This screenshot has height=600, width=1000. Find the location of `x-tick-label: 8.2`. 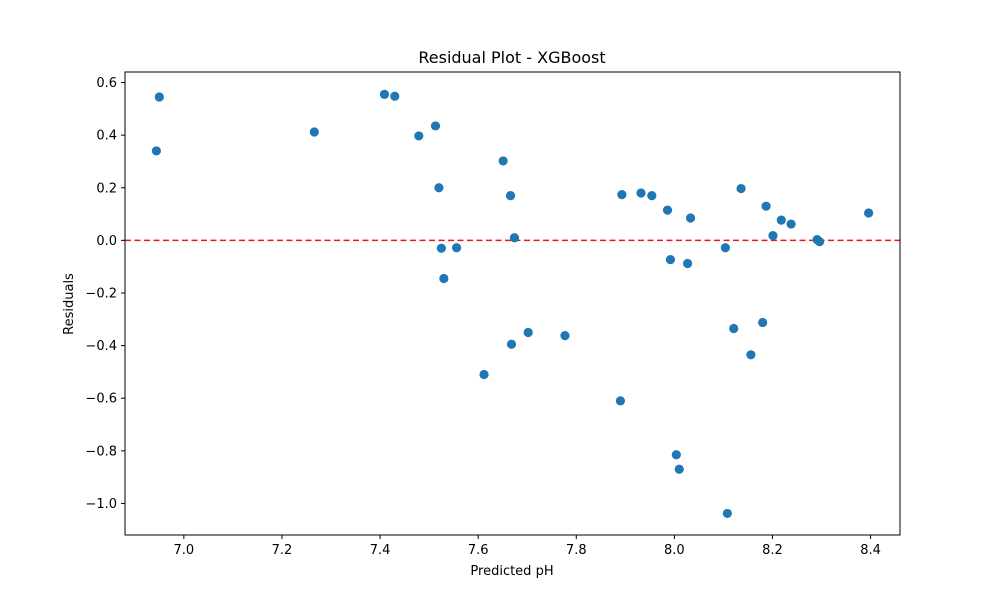

x-tick-label: 8.2 is located at coordinates (772, 550).